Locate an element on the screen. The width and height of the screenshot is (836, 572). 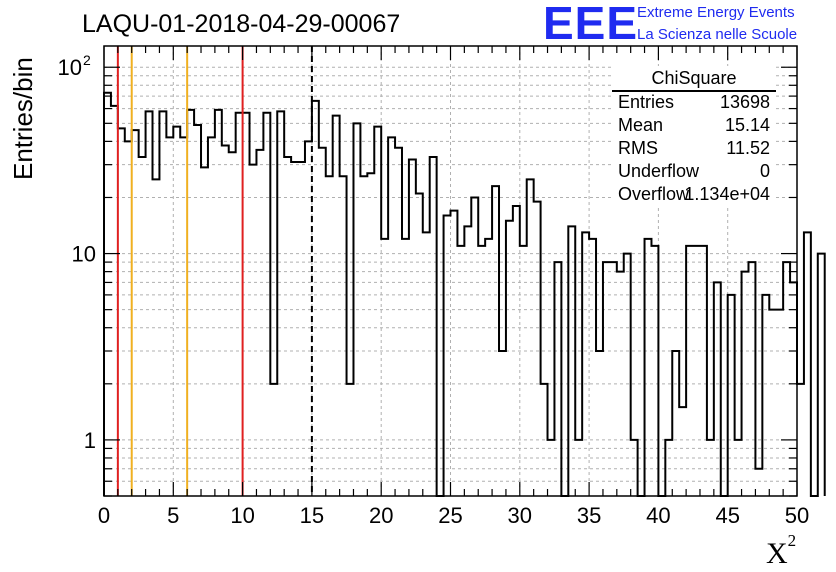
x-axis-label-superscript: 2 is located at coordinates (792, 540).